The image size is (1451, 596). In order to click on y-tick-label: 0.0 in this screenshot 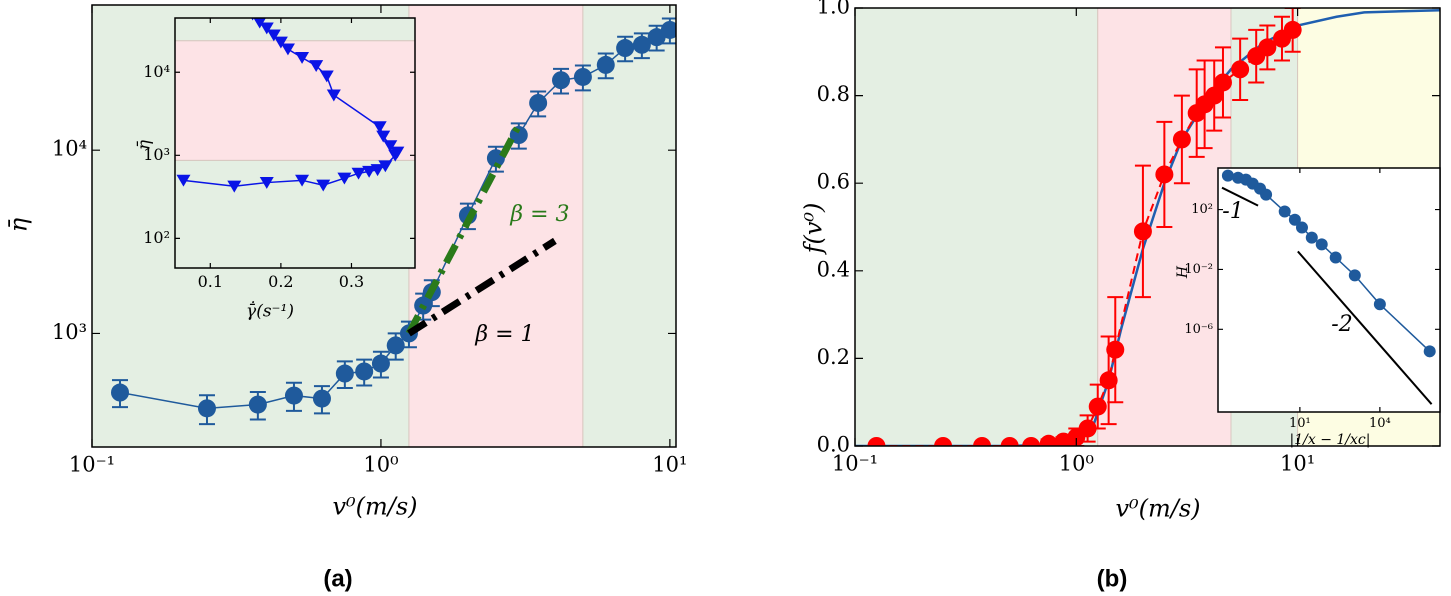, I will do `click(833, 445)`.